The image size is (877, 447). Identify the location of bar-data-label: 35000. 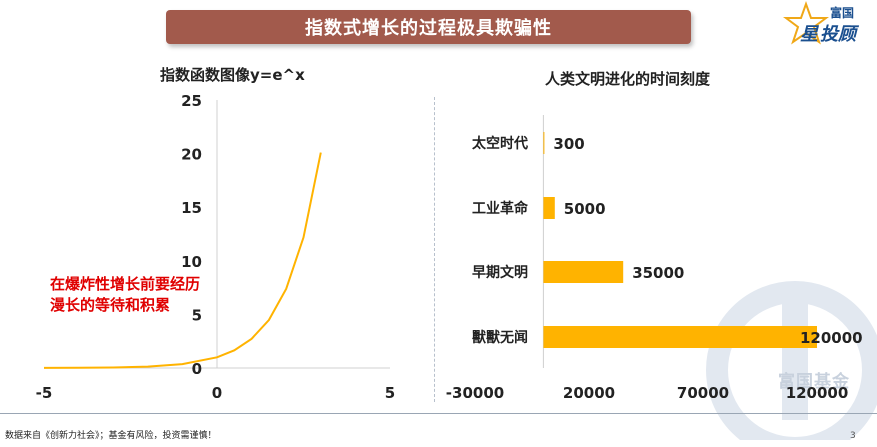
(658, 273).